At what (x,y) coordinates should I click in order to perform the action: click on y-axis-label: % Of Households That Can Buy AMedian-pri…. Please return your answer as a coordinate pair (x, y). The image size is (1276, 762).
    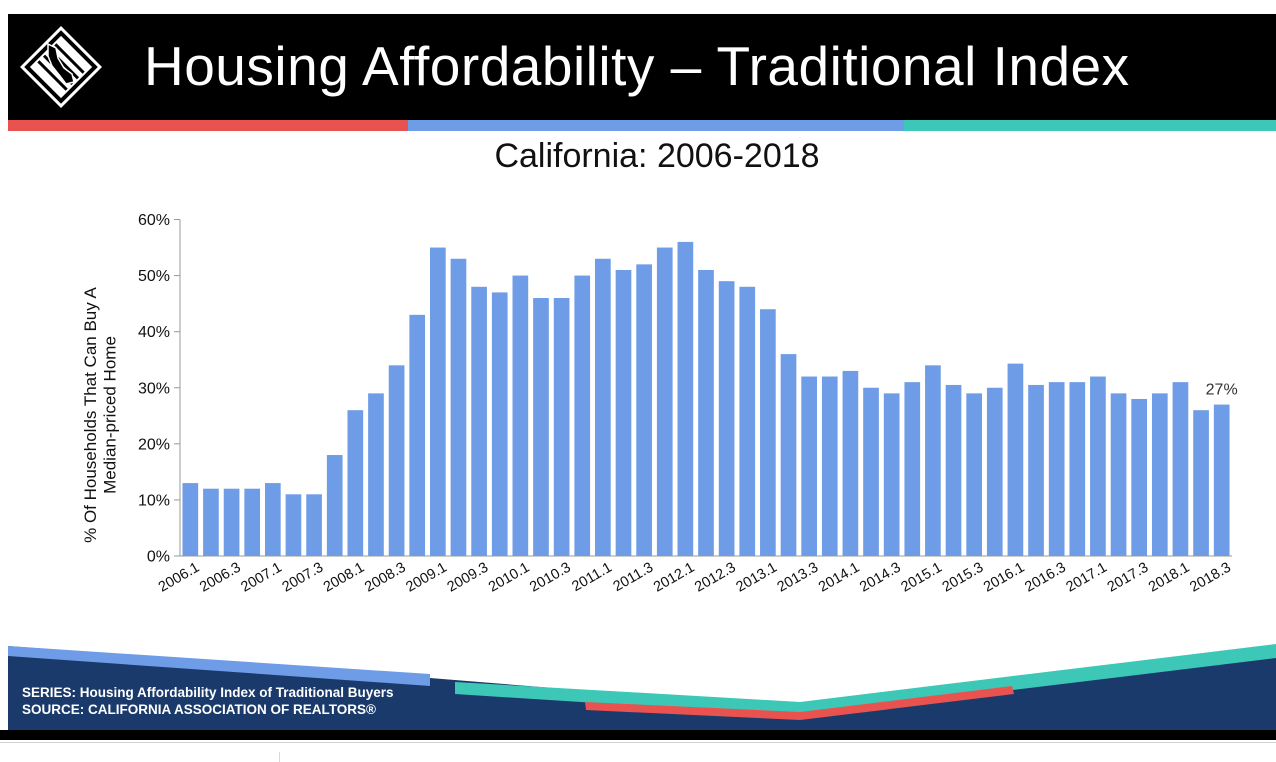
    Looking at the image, I should click on (100, 414).